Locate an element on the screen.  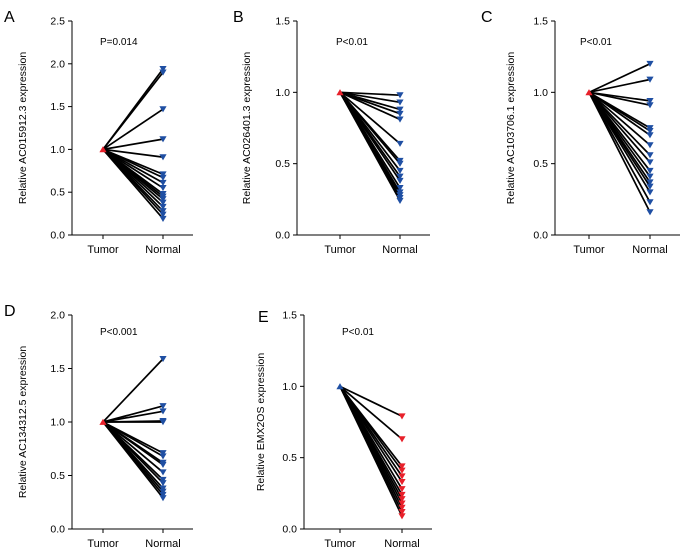
y-axis-label: Relative AC103706.1 expression is located at coordinates (511, 128).